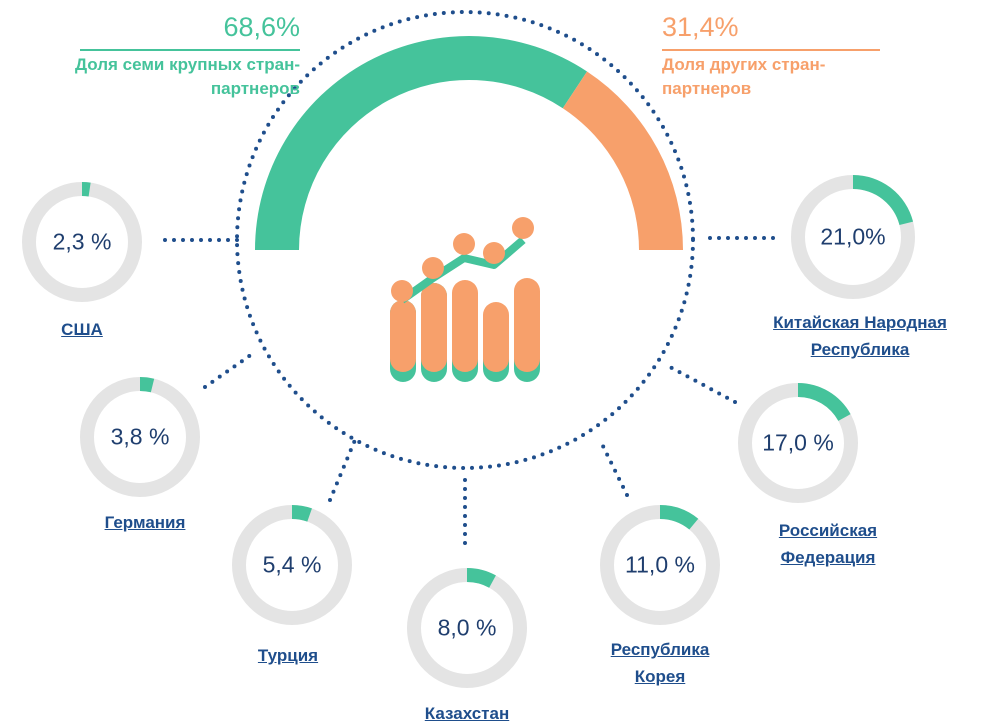  Describe the element at coordinates (860, 336) in the screenshot. I see `country-name: Китайская Народная Республика` at that location.